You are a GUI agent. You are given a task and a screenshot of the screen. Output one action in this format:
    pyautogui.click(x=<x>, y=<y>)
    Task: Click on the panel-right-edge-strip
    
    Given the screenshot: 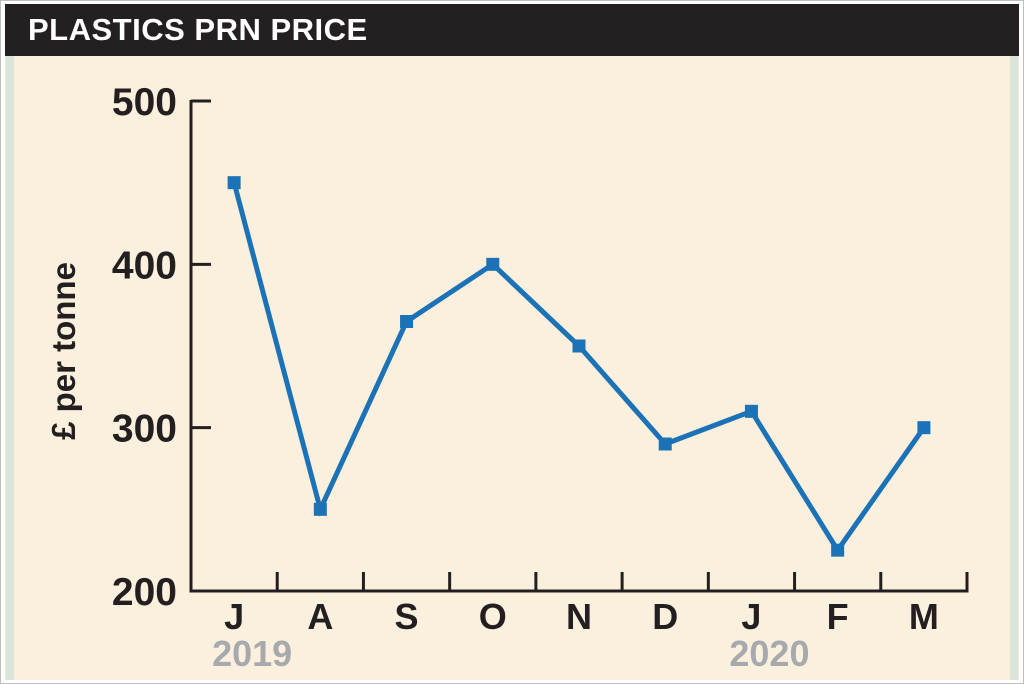 What is the action you would take?
    pyautogui.click(x=1014, y=368)
    